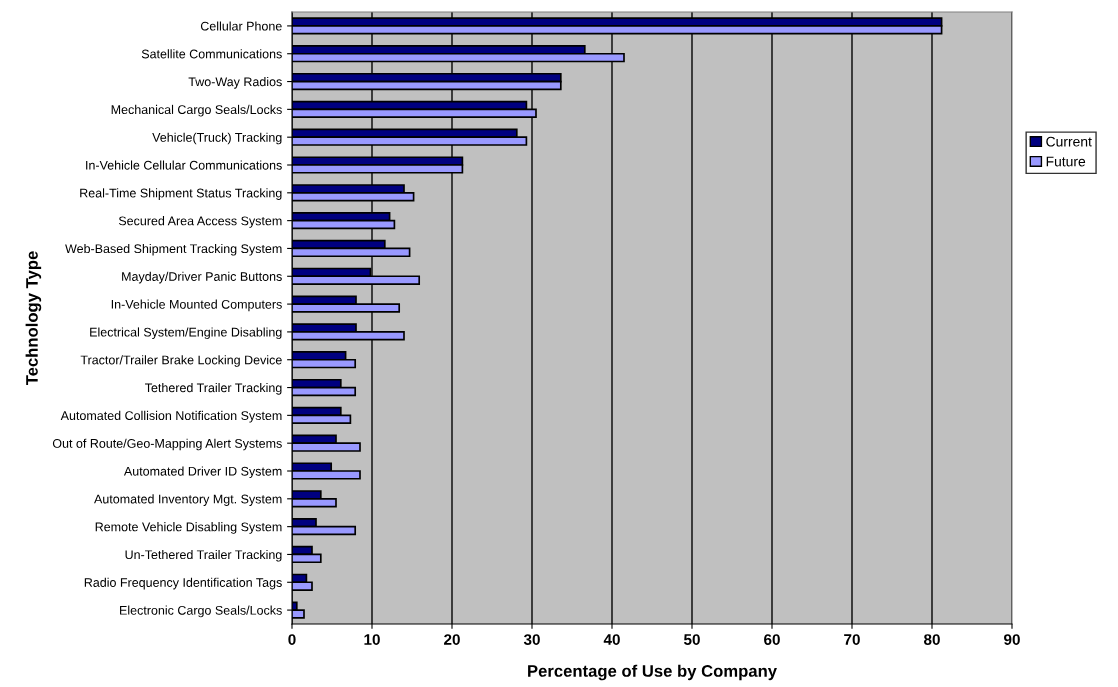 The width and height of the screenshot is (1118, 687). What do you see at coordinates (200, 222) in the screenshot?
I see `y-tick-label: Secured Area Access System` at bounding box center [200, 222].